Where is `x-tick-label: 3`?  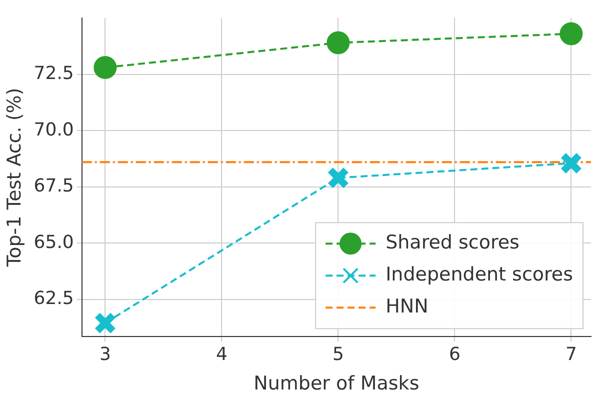 x-tick-label: 3 is located at coordinates (105, 355).